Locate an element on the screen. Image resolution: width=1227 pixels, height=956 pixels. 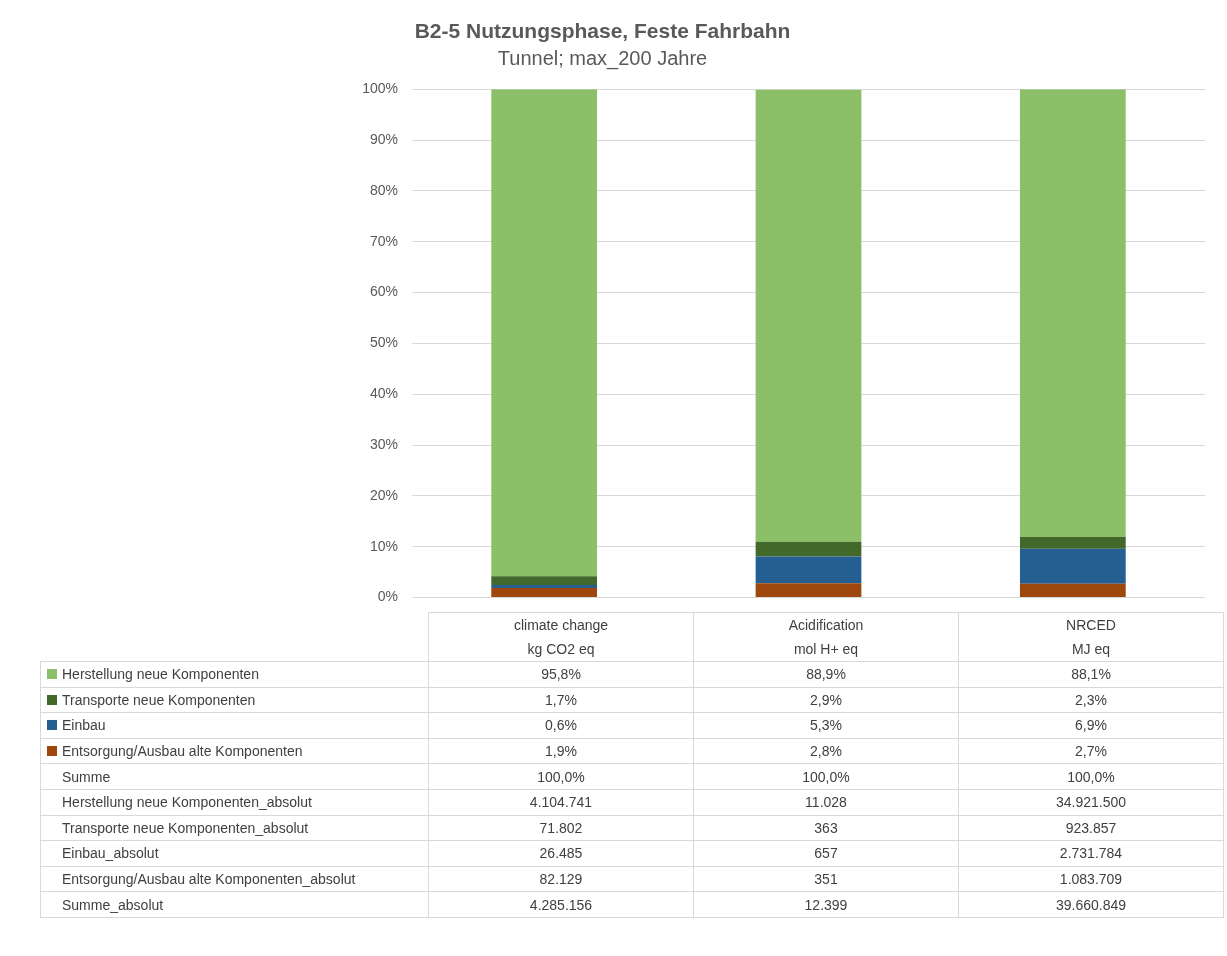
text: 351 is located at coordinates (826, 879).